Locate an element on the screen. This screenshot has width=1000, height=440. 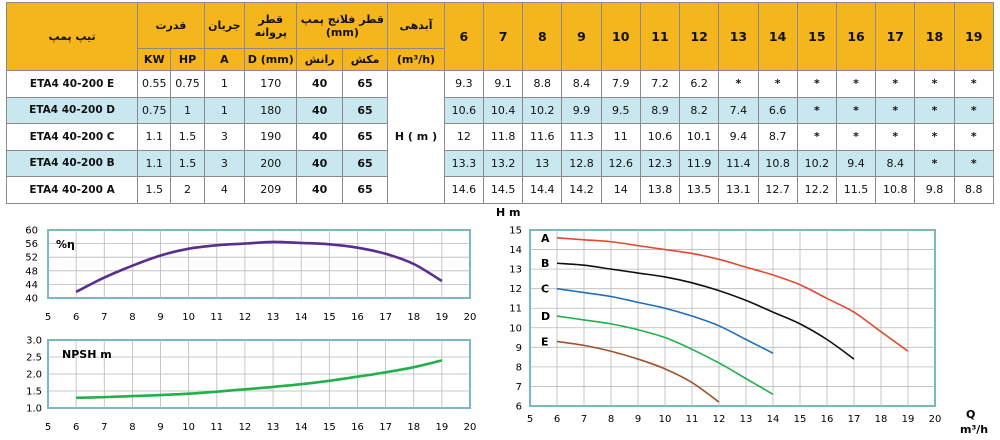
head-value-cell: 13.2 is located at coordinates (503, 163).